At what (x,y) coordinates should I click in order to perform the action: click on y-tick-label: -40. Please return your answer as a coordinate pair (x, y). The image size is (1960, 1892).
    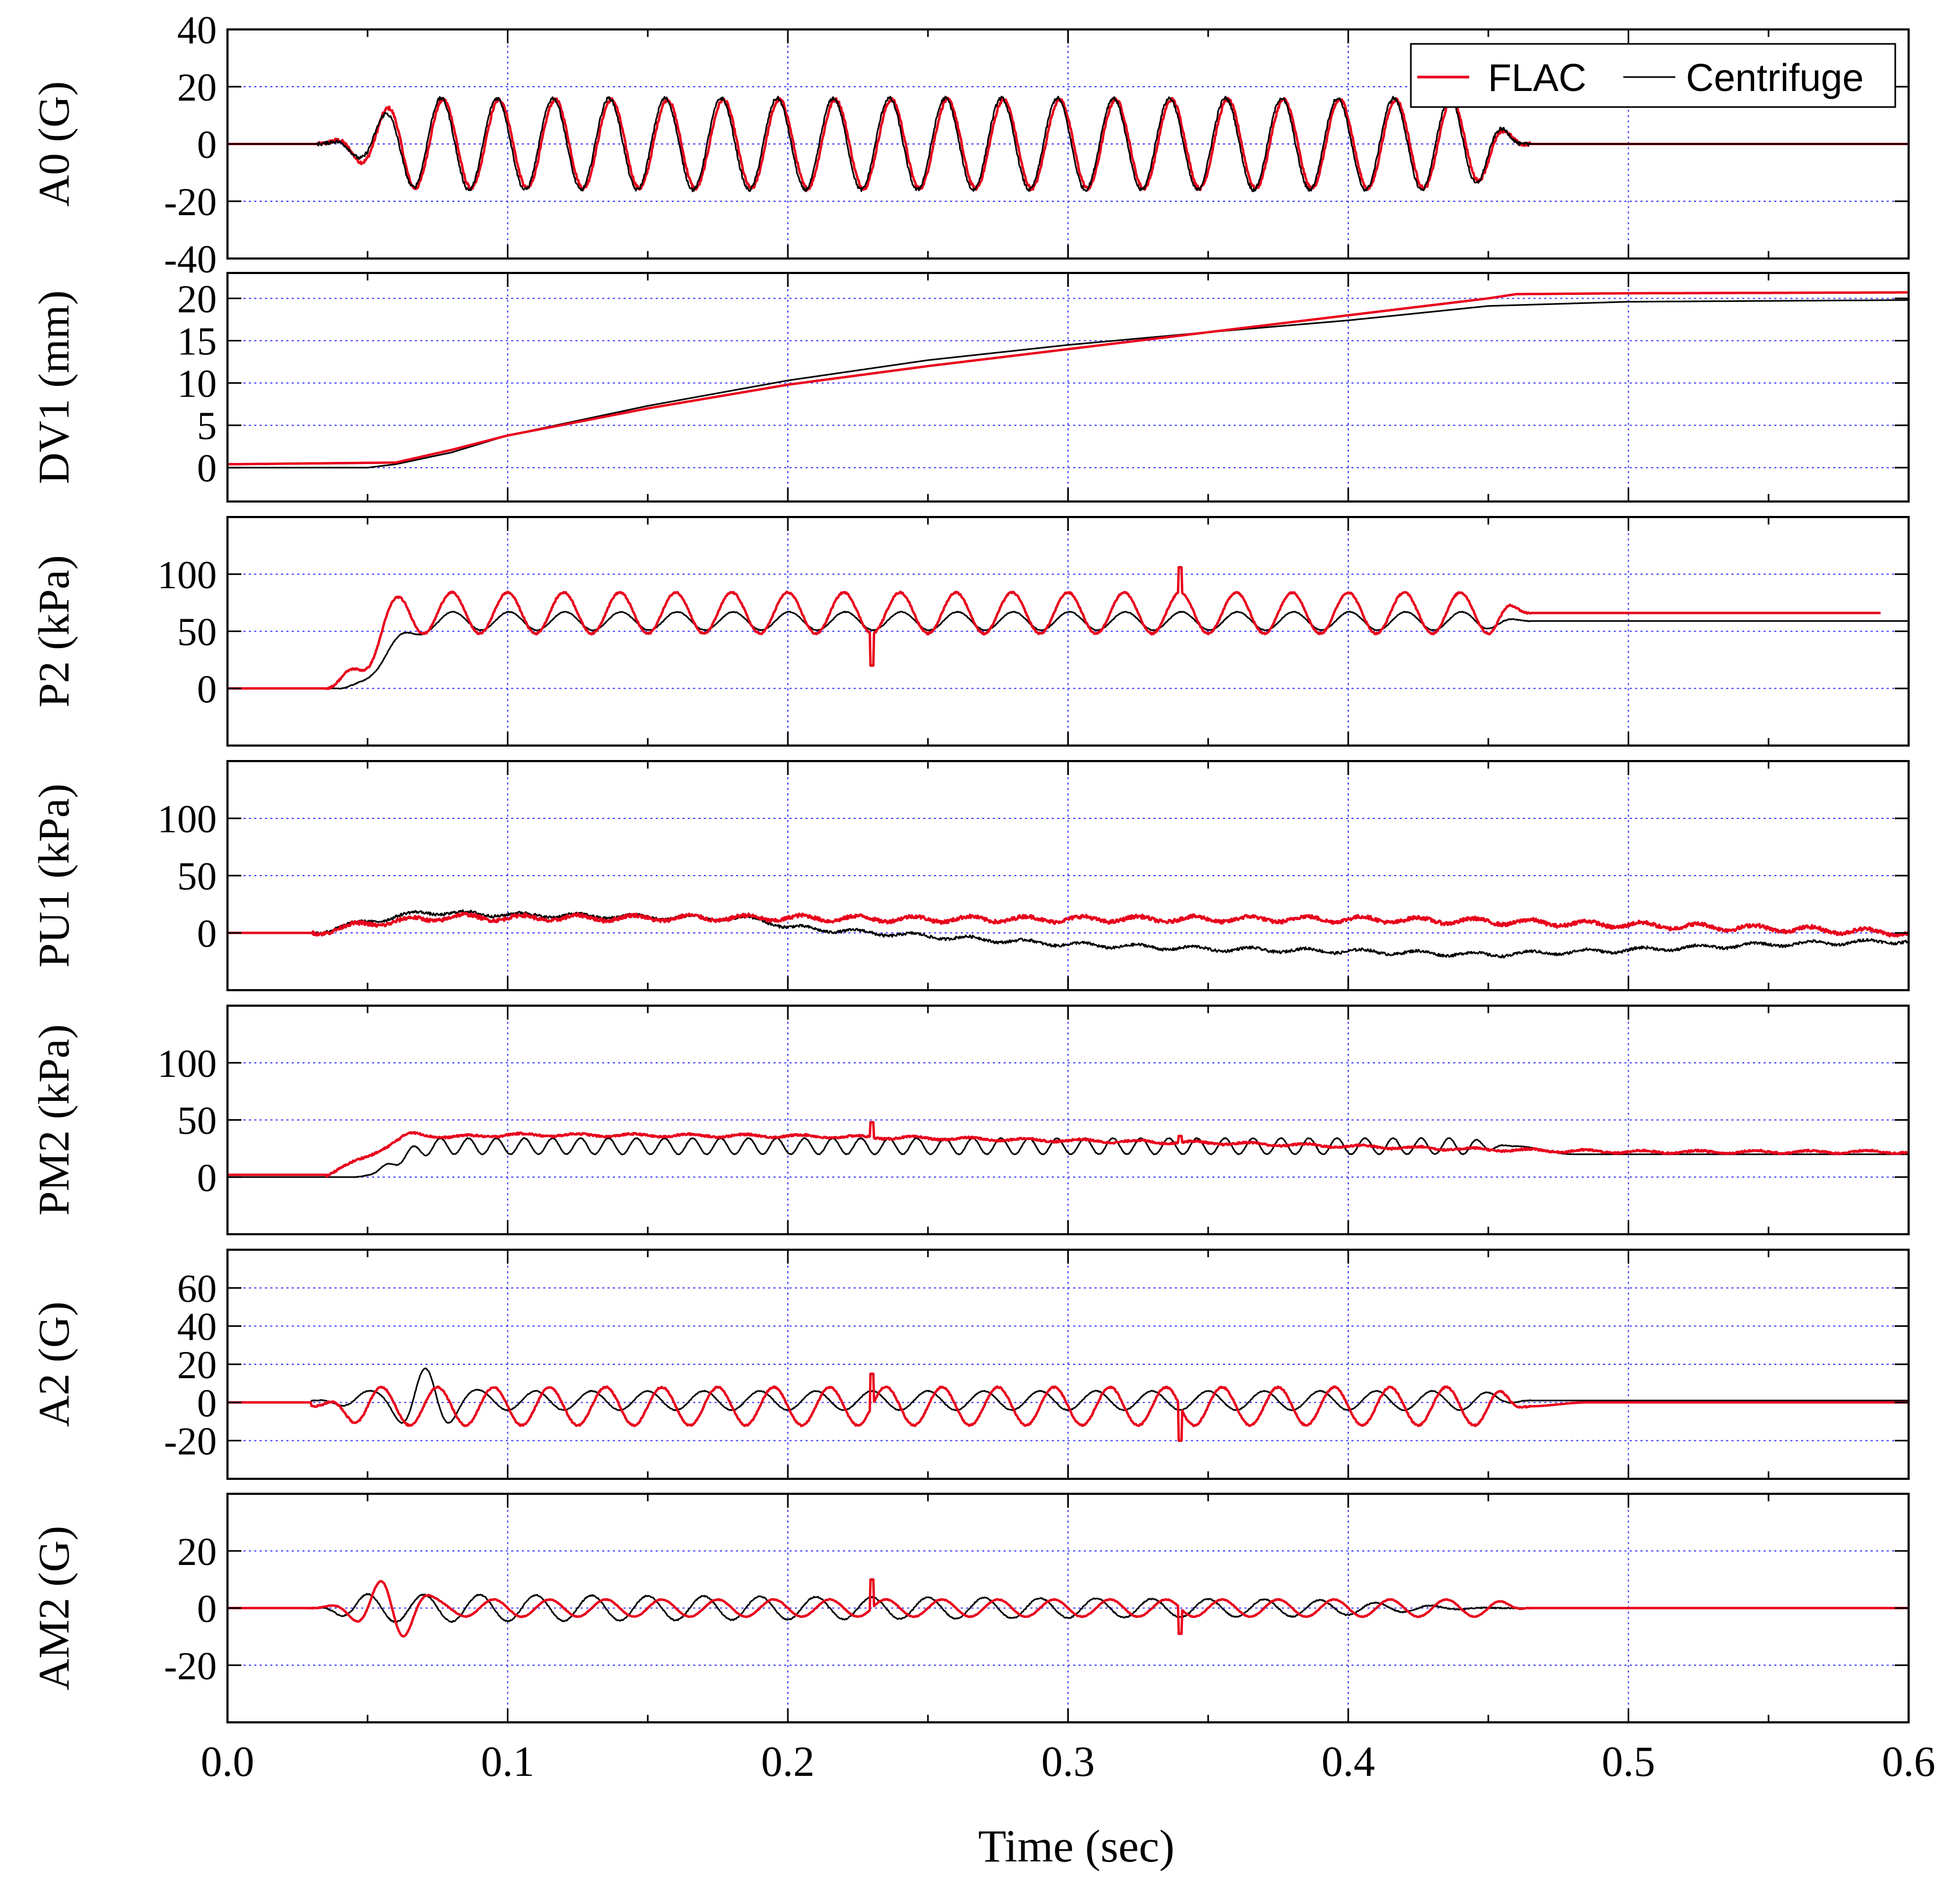
    Looking at the image, I should click on (191, 260).